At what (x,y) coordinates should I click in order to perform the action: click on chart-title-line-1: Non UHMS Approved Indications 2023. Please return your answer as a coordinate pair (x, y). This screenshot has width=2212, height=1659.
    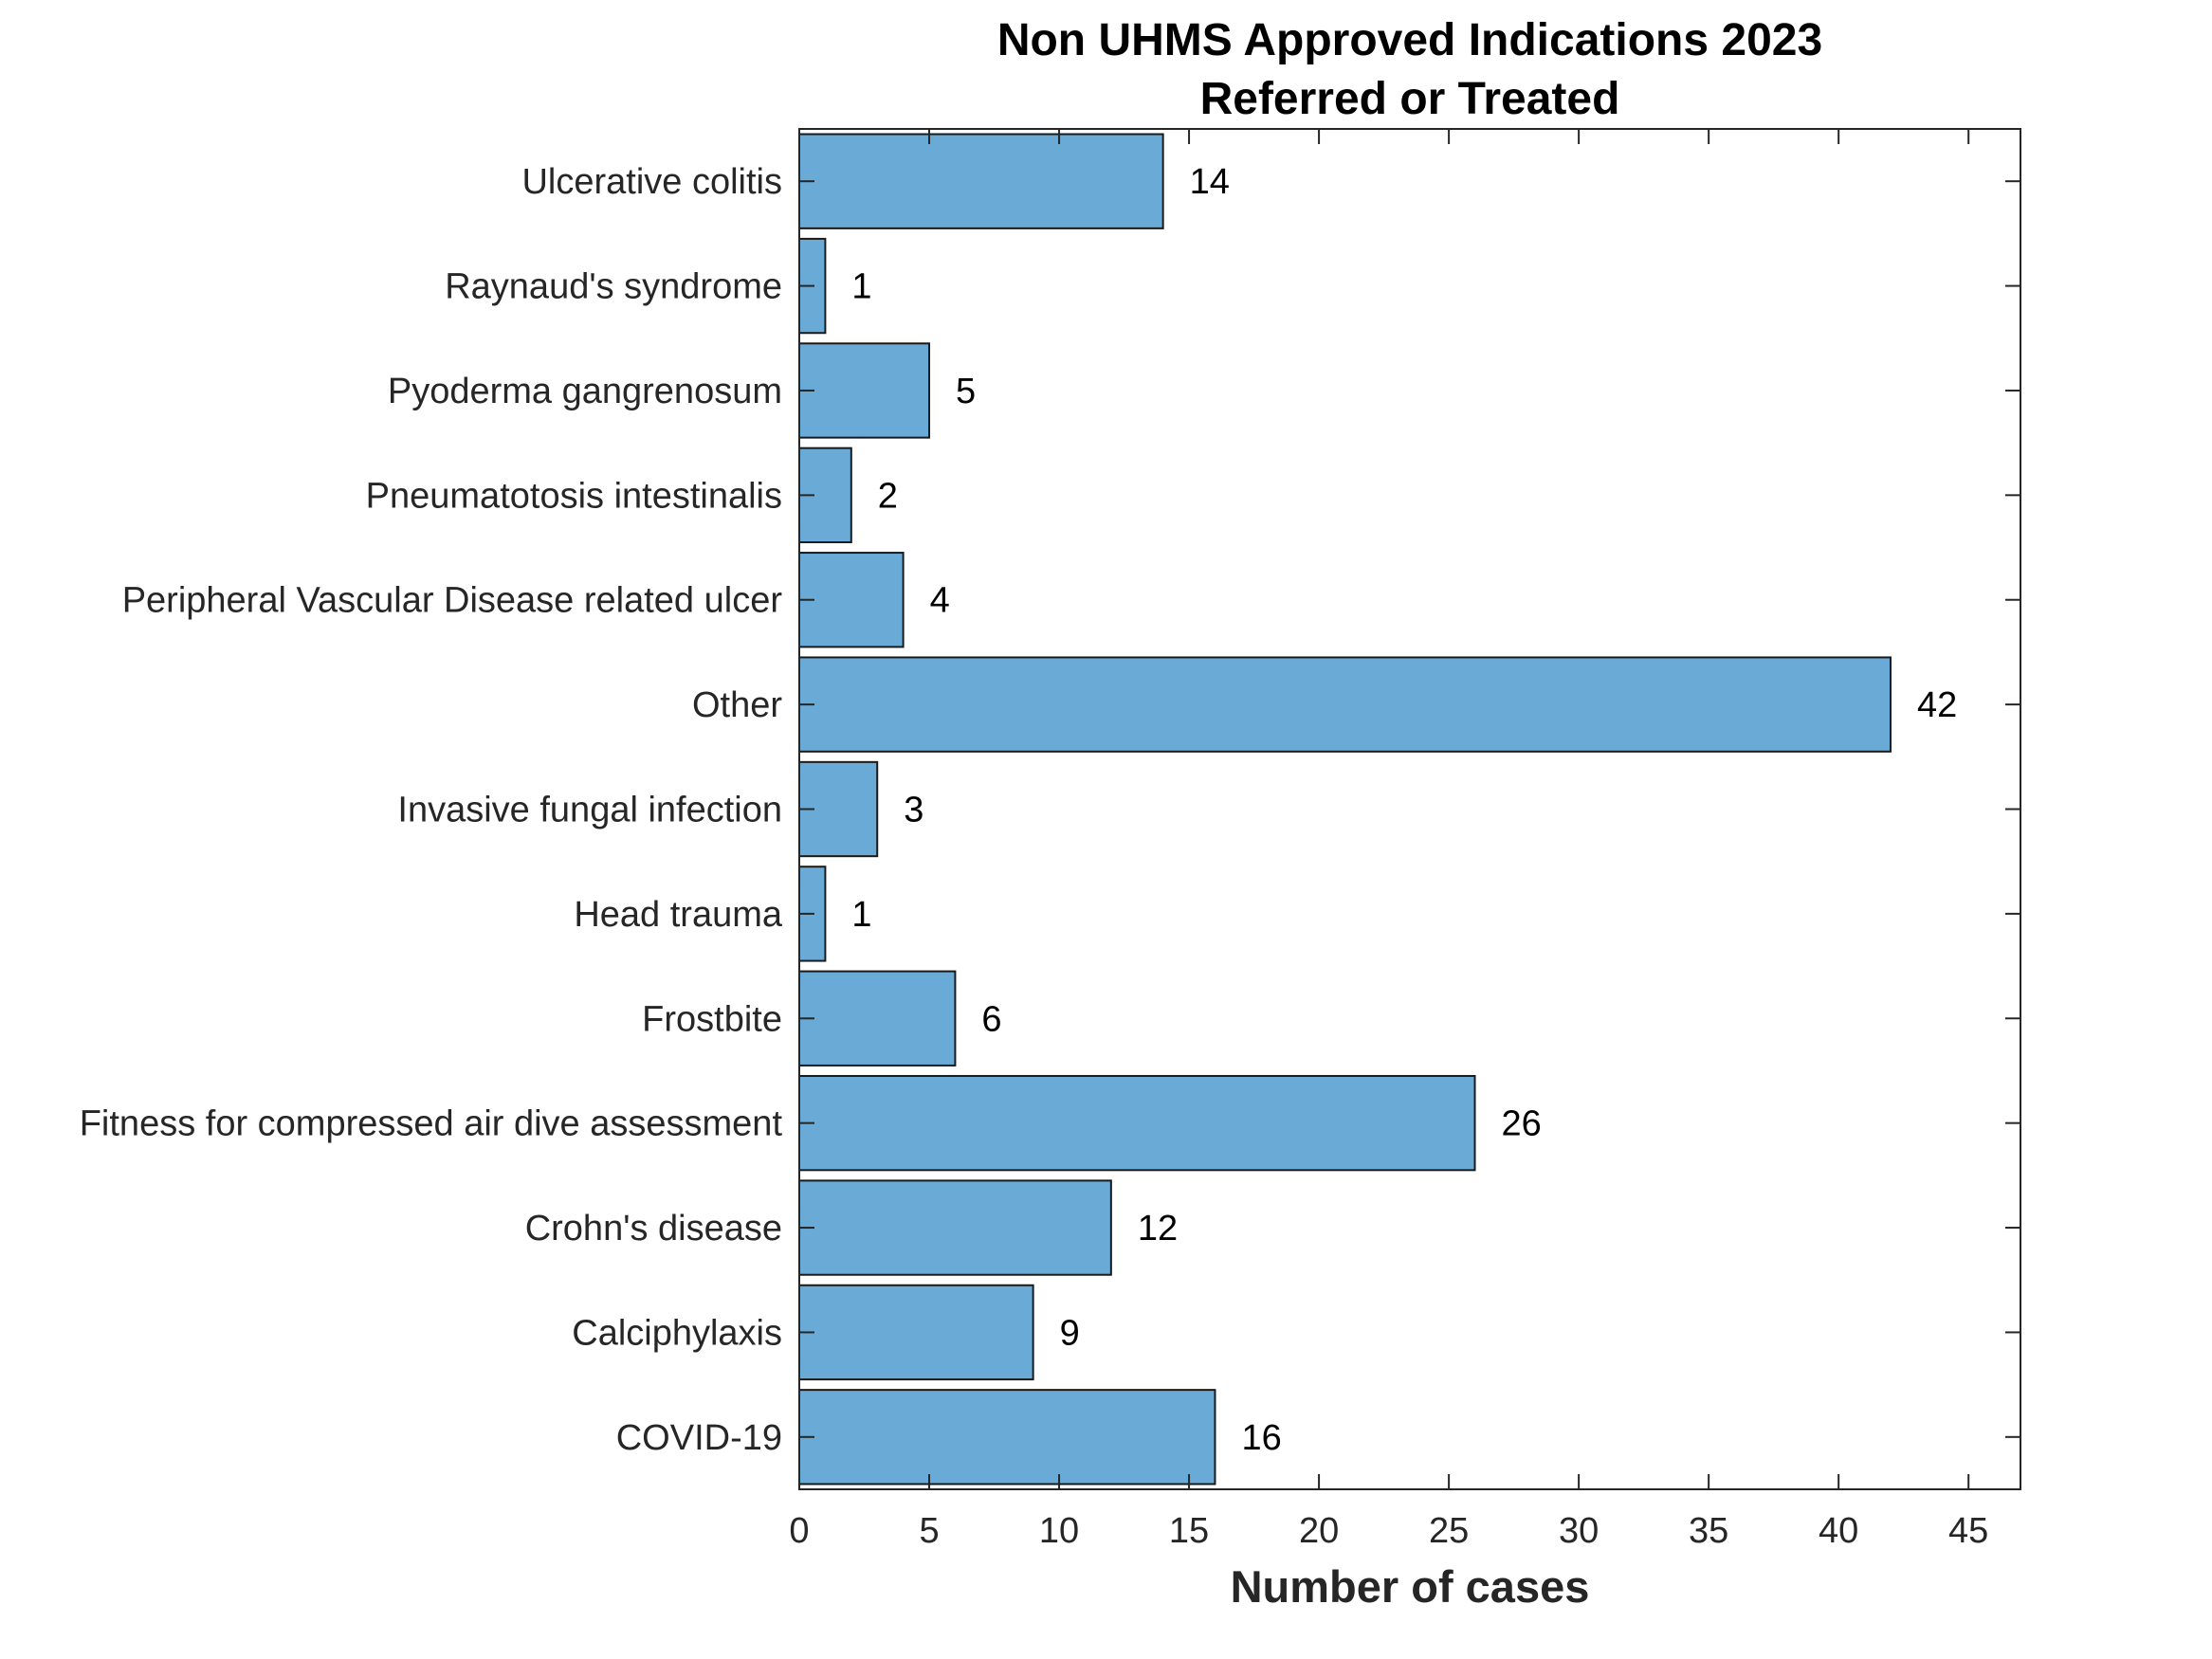
    Looking at the image, I should click on (1409, 40).